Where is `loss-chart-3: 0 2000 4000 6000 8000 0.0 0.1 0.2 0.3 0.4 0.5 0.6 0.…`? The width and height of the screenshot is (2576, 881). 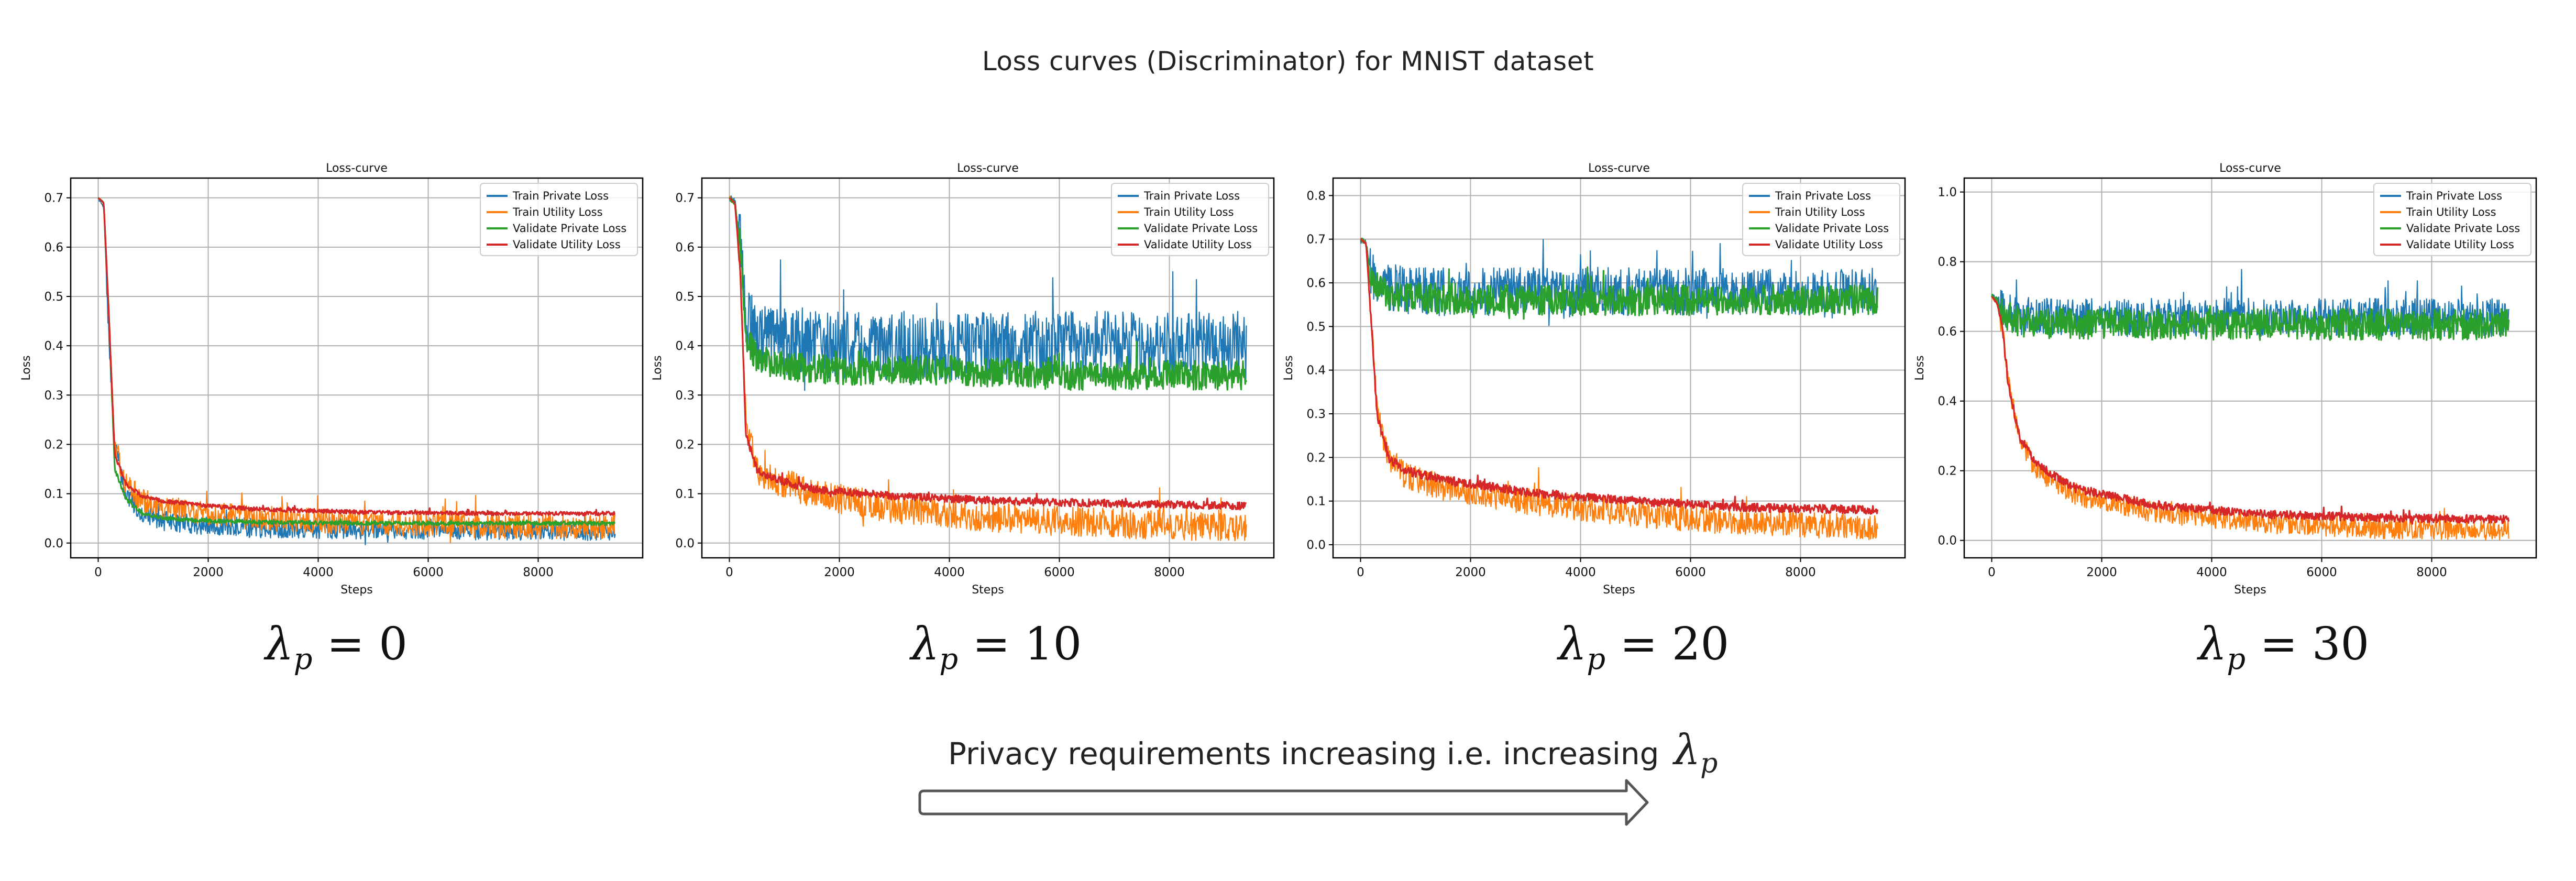 loss-chart-3: 0 2000 4000 6000 8000 0.0 0.1 0.2 0.3 0.4 0.5 0.6 0.… is located at coordinates (1594, 379).